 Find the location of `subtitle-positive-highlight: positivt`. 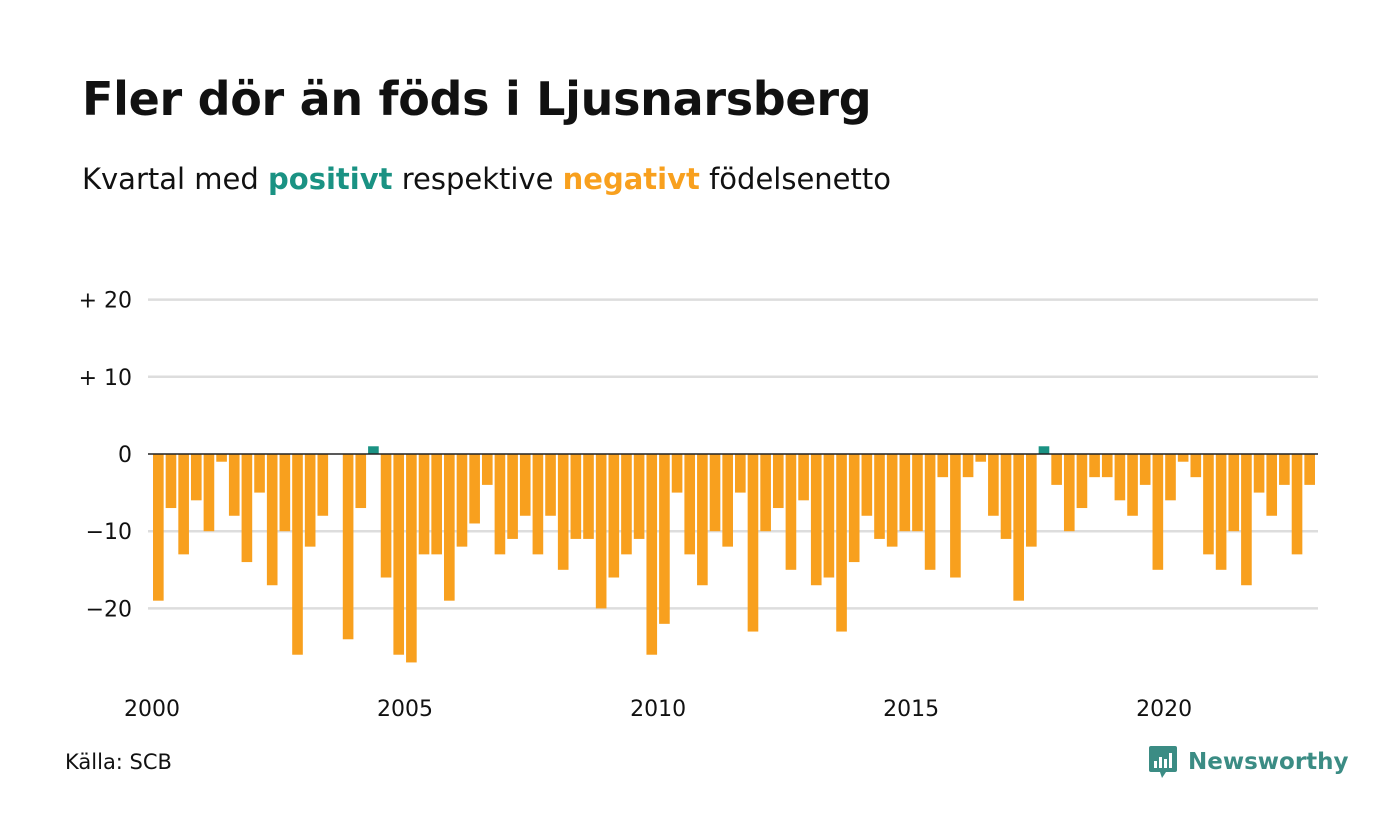

subtitle-positive-highlight: positivt is located at coordinates (330, 179).